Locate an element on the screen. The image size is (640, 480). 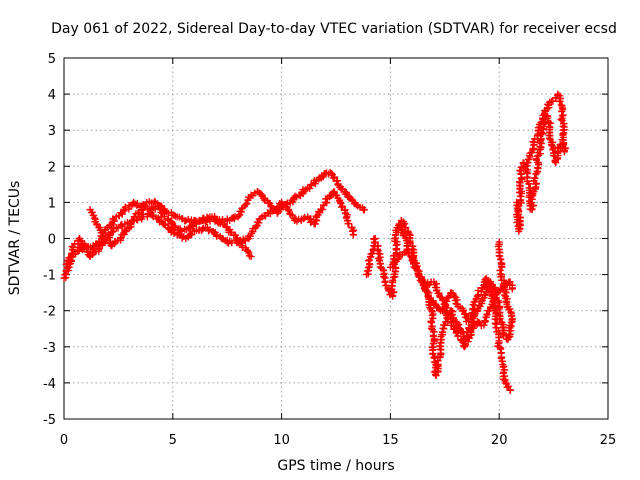
series-track-h is located at coordinates (545, 130).